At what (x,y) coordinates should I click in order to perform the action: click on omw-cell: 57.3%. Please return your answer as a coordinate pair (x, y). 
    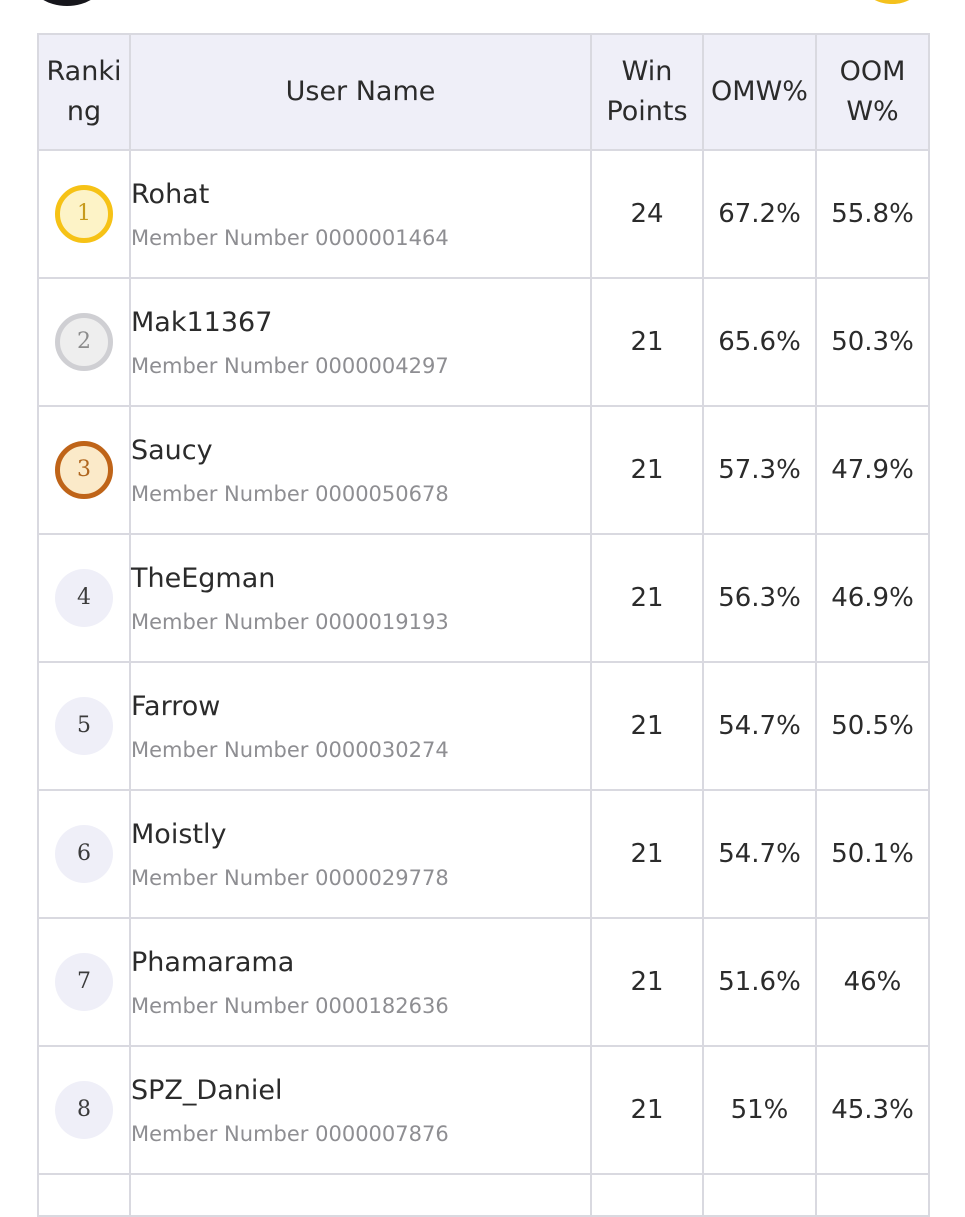
    Looking at the image, I should click on (759, 470).